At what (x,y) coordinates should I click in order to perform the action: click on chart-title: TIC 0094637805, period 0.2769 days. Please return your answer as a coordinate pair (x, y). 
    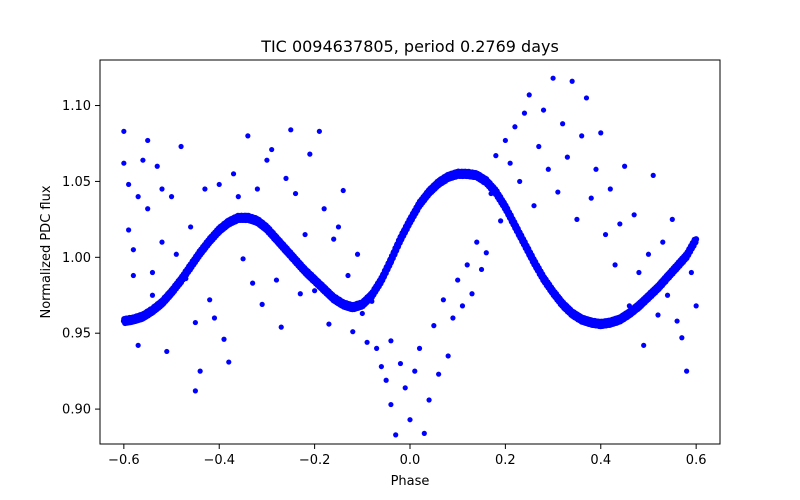
    Looking at the image, I should click on (409, 46).